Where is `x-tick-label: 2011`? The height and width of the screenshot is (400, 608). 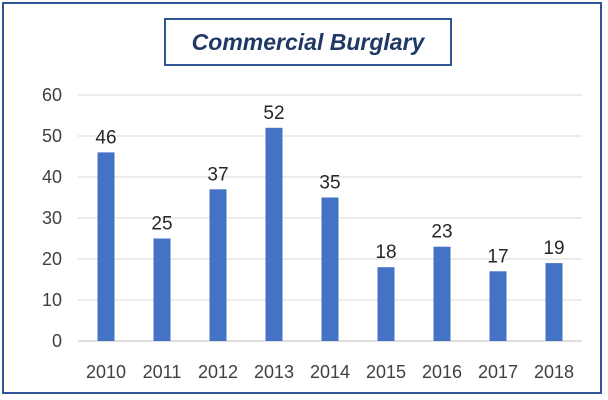 x-tick-label: 2011 is located at coordinates (162, 372).